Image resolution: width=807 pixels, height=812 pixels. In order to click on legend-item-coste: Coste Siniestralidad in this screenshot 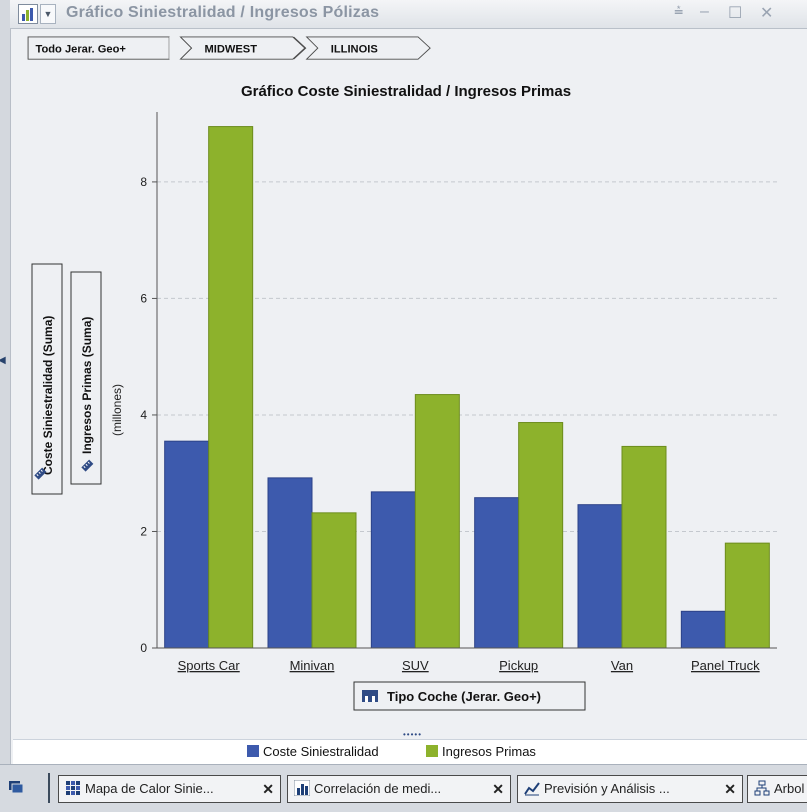, I will do `click(313, 751)`.